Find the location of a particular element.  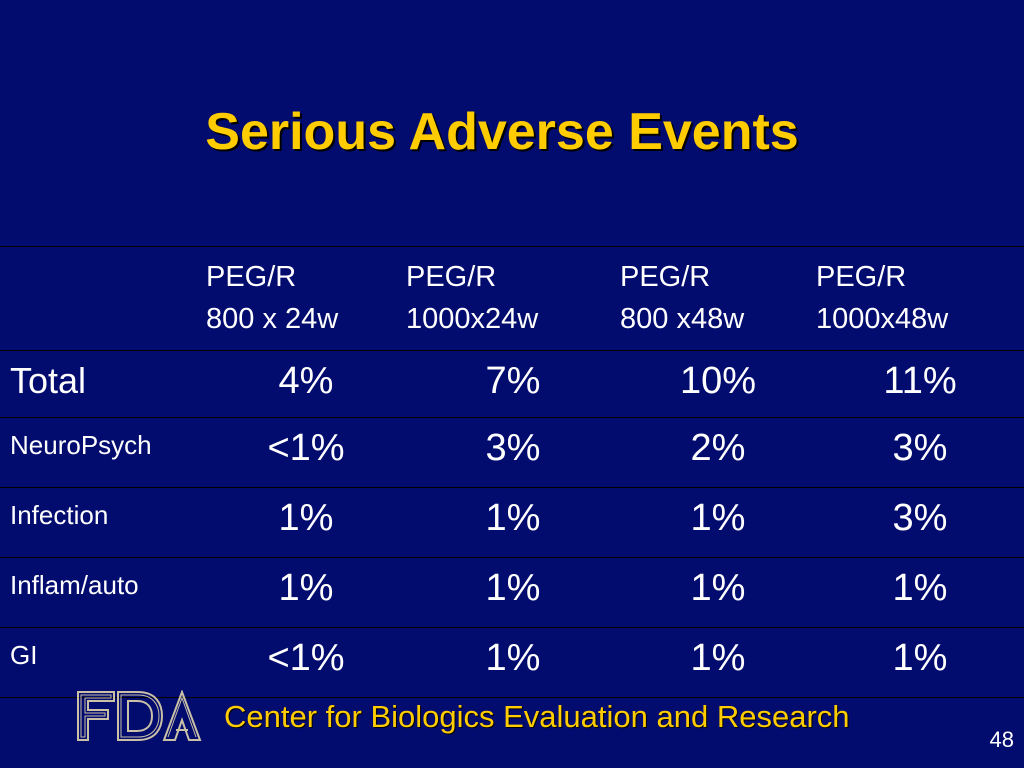

row-label: NeuroPsych is located at coordinates (103, 452).